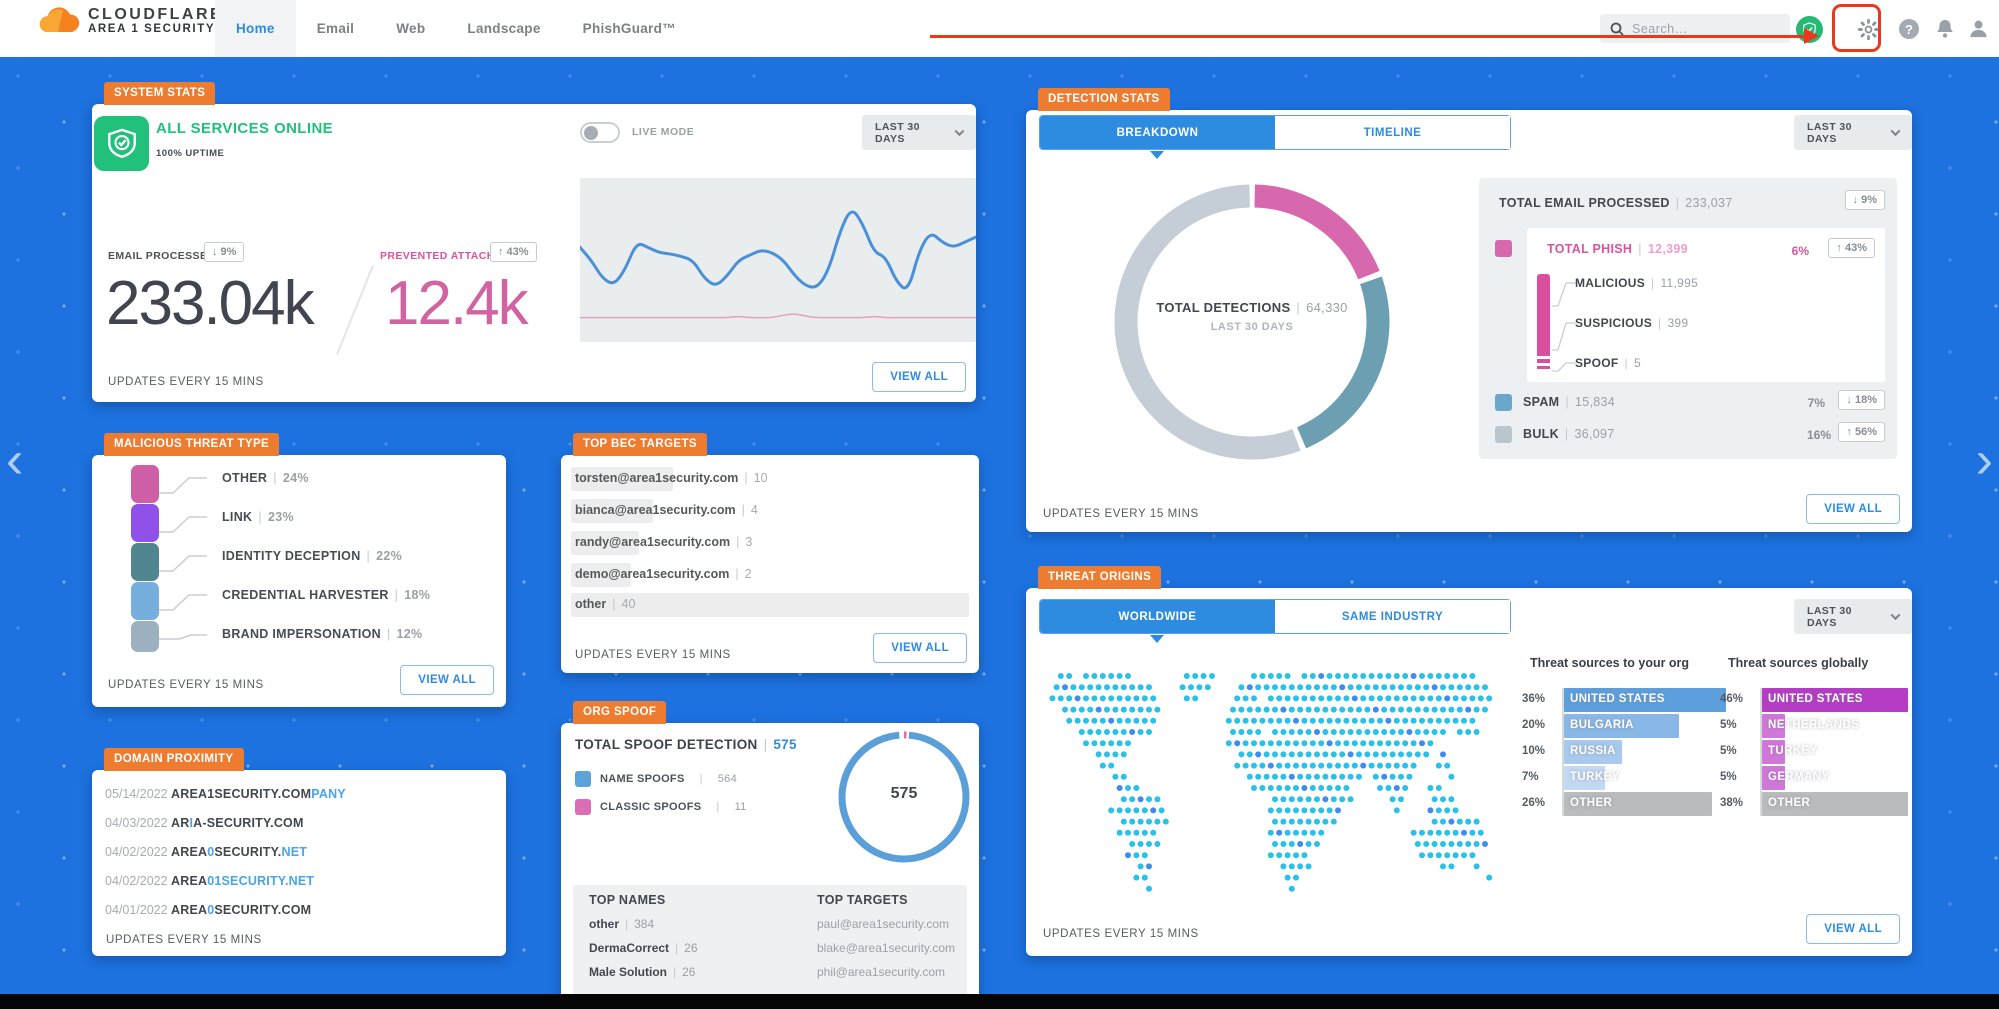 The image size is (1999, 1009). What do you see at coordinates (210, 303) in the screenshot?
I see `email-processed-value: 233.04k` at bounding box center [210, 303].